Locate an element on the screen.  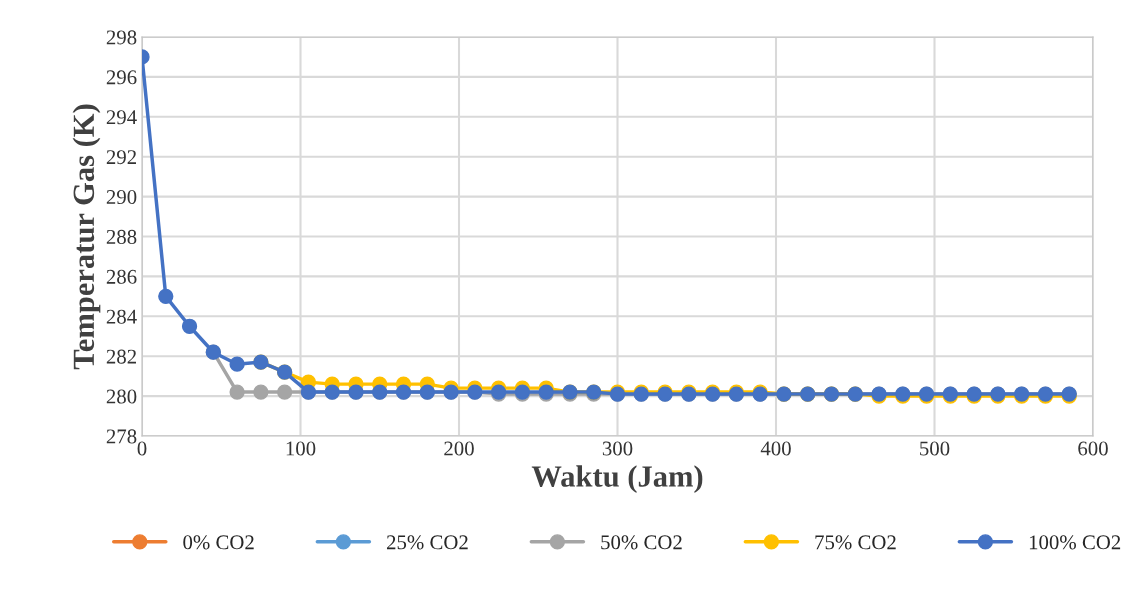
x-tick-label: 400 is located at coordinates (775, 448).